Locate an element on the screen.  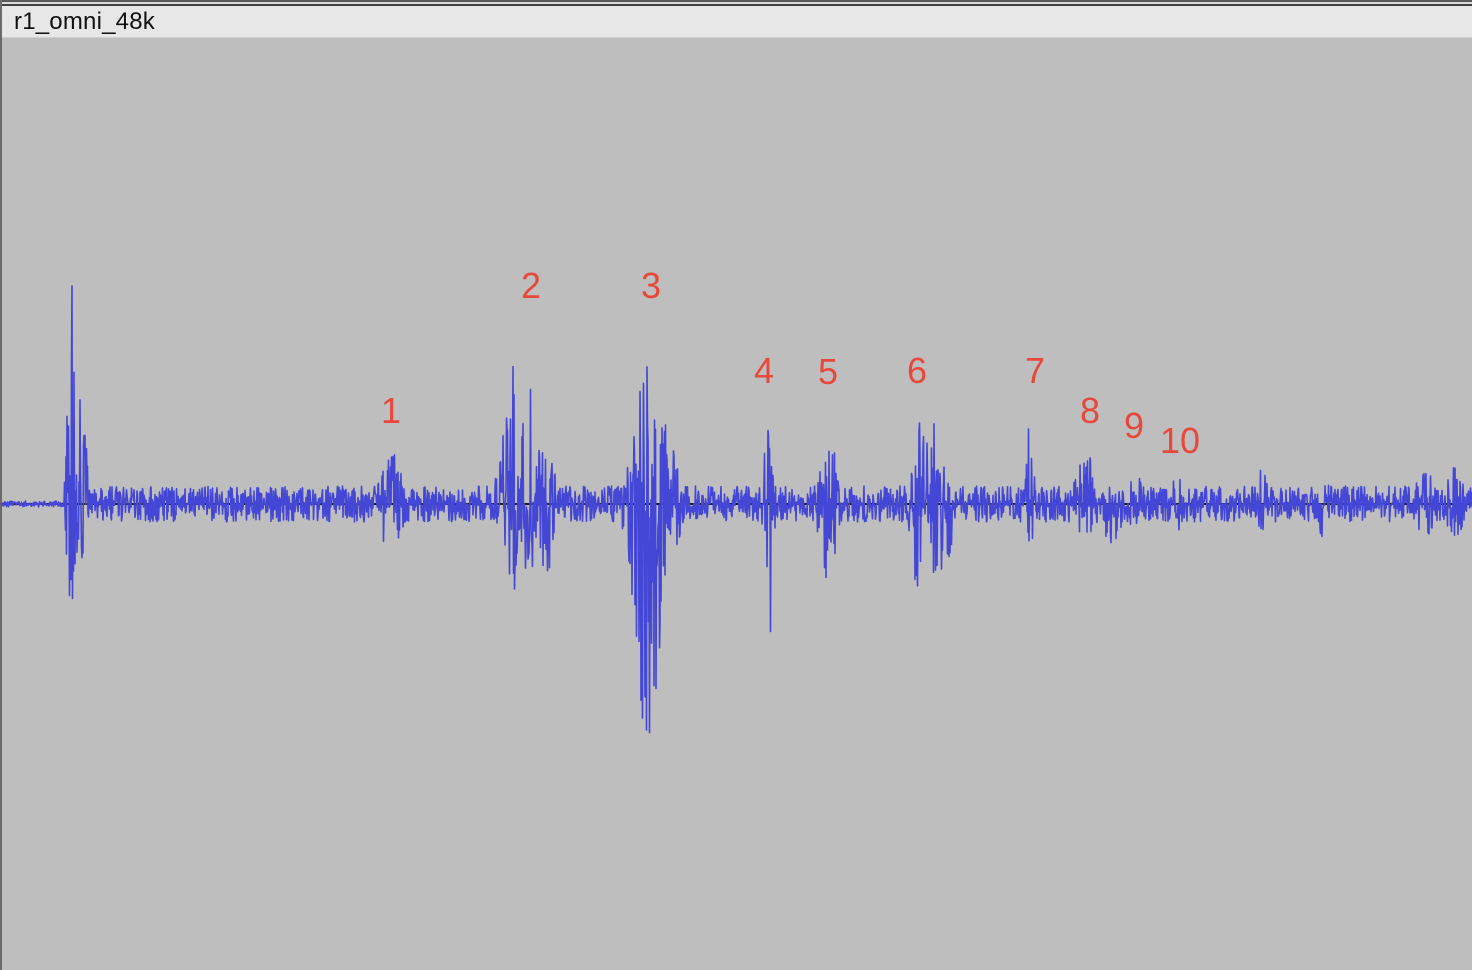
marker-label-9: 9 is located at coordinates (1134, 425).